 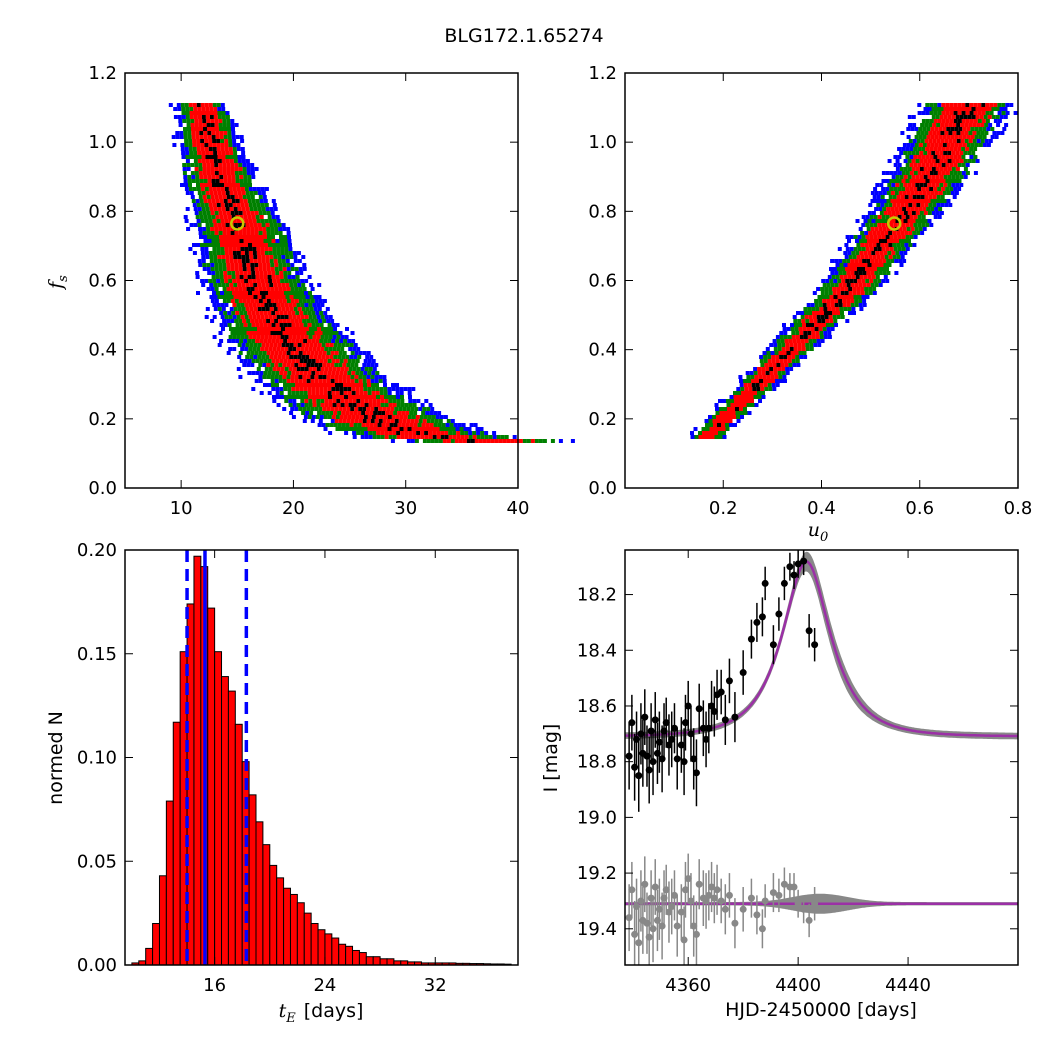 What do you see at coordinates (97, 861) in the screenshot?
I see `histogram-y-tick-label: 0.05` at bounding box center [97, 861].